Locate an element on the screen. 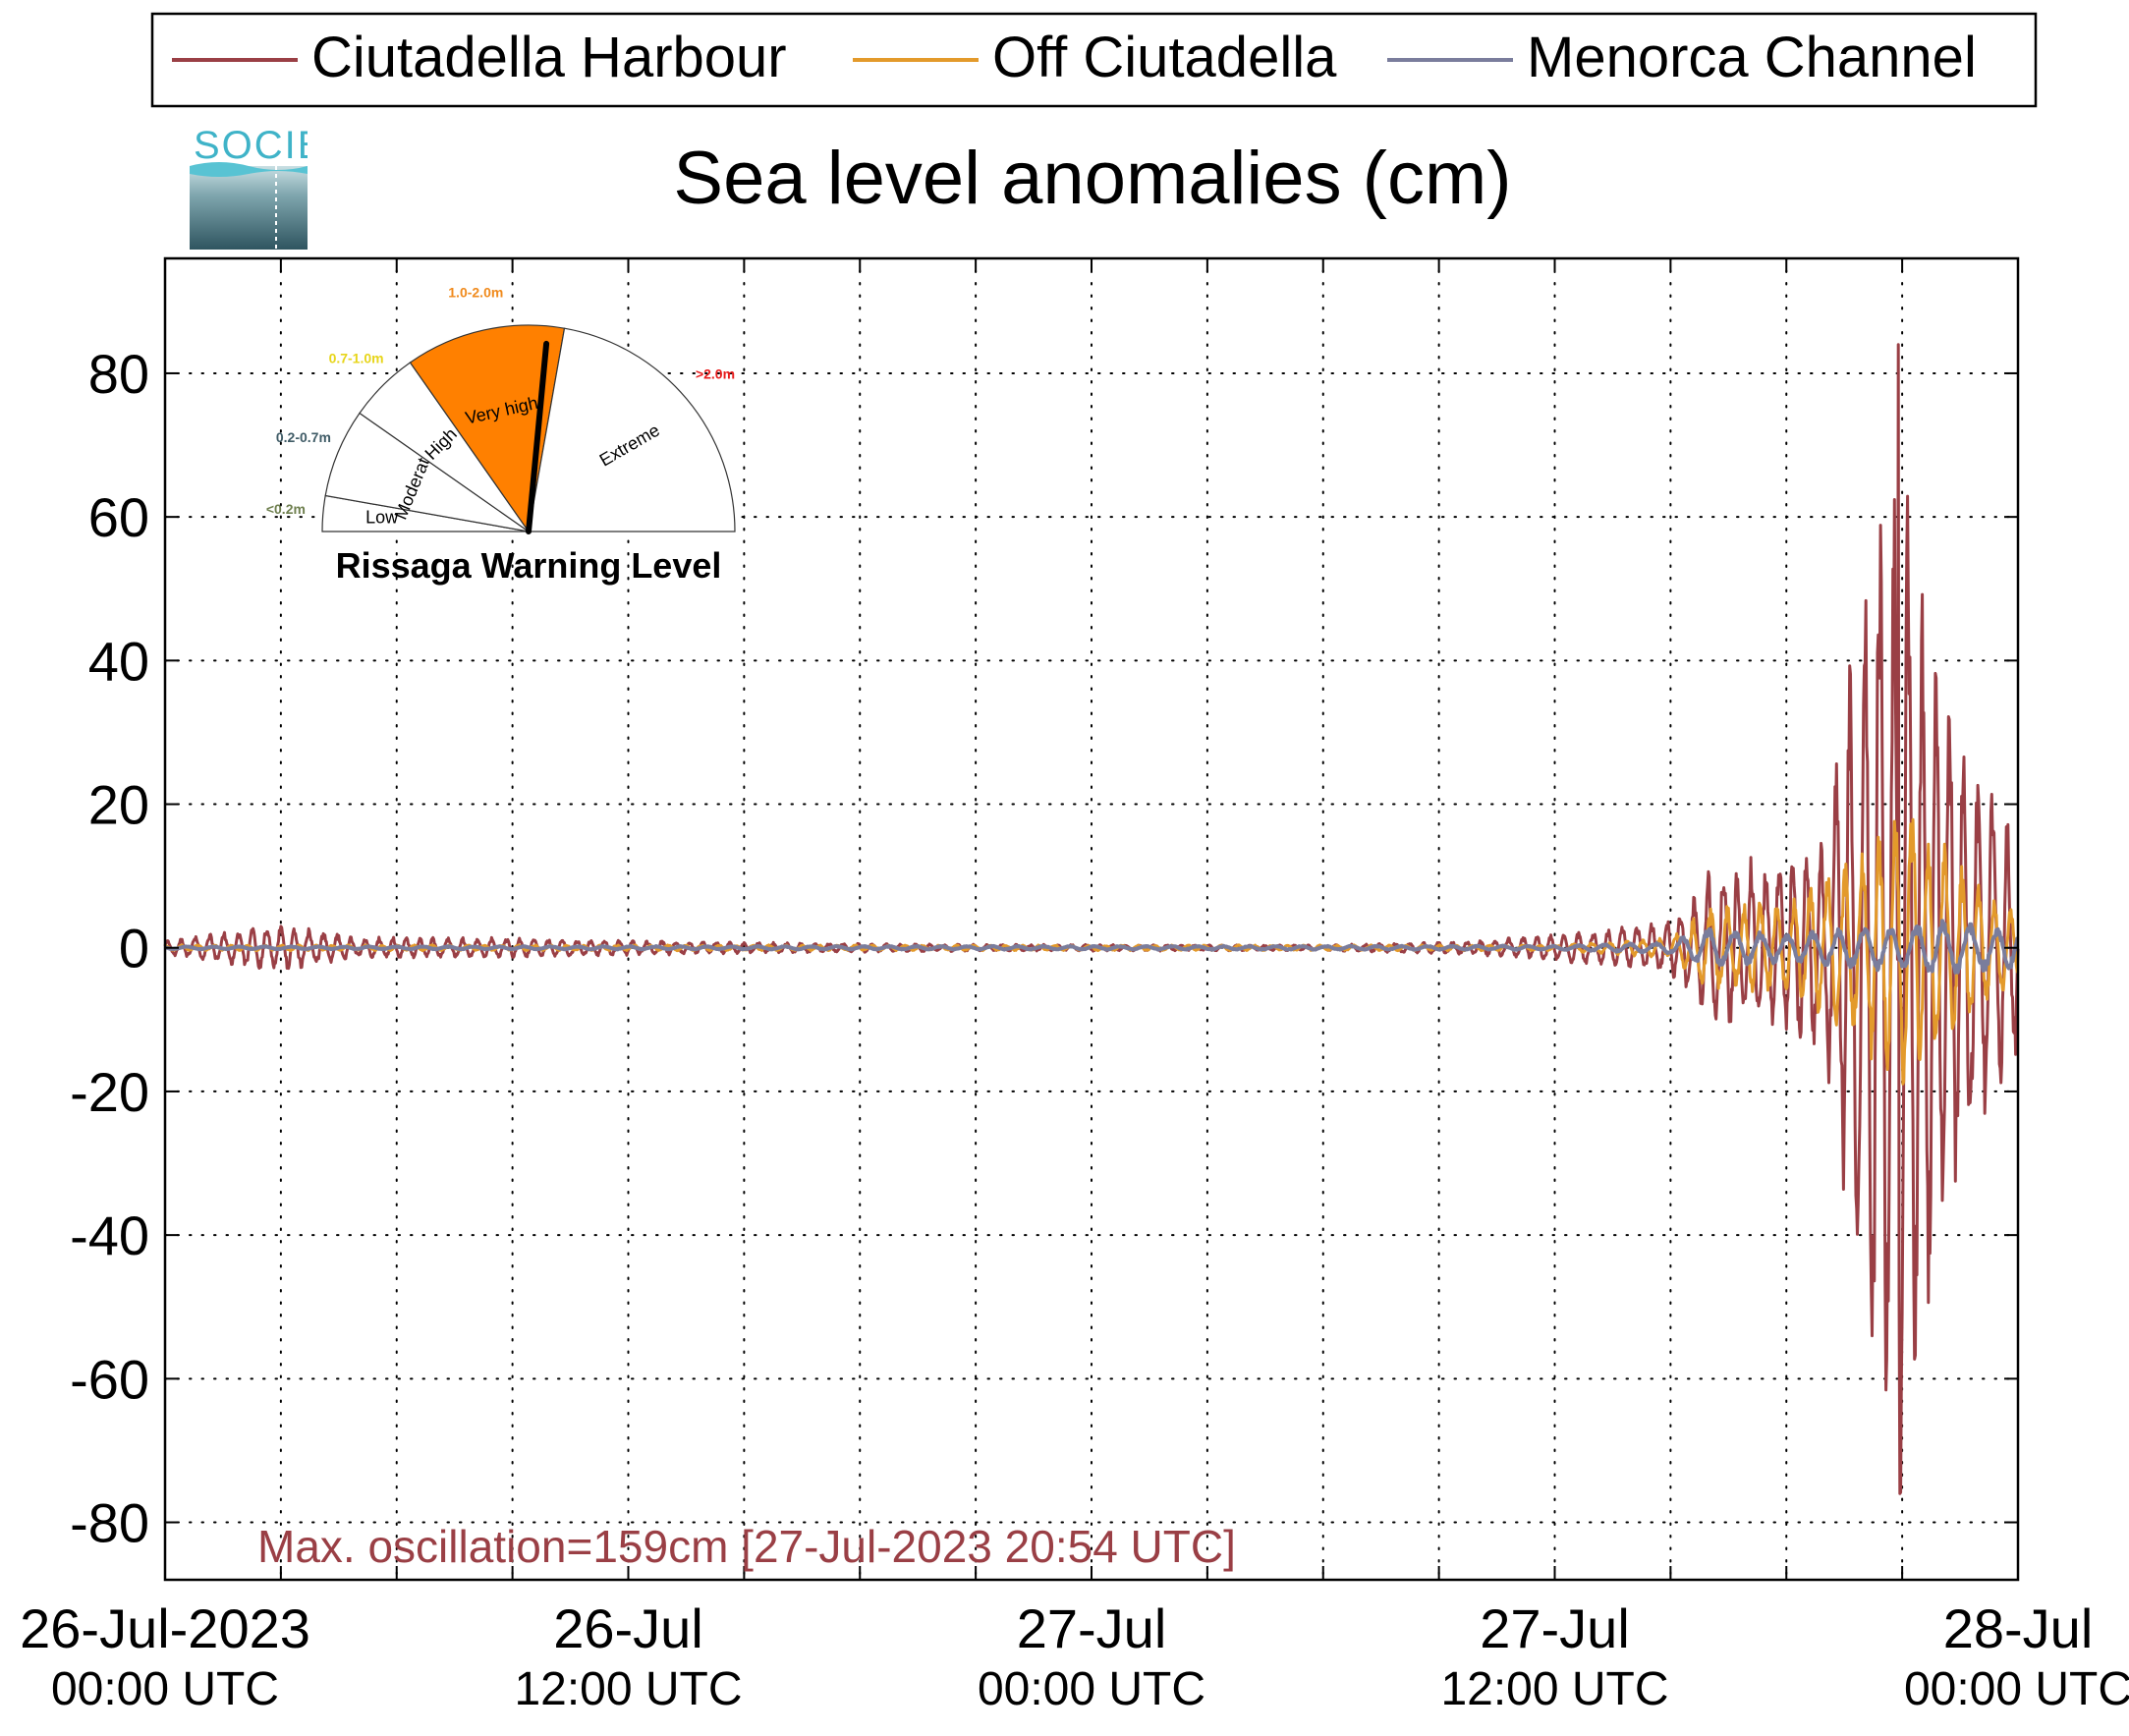  x-tick-label: 26-Jul-2023 is located at coordinates (165, 1628).